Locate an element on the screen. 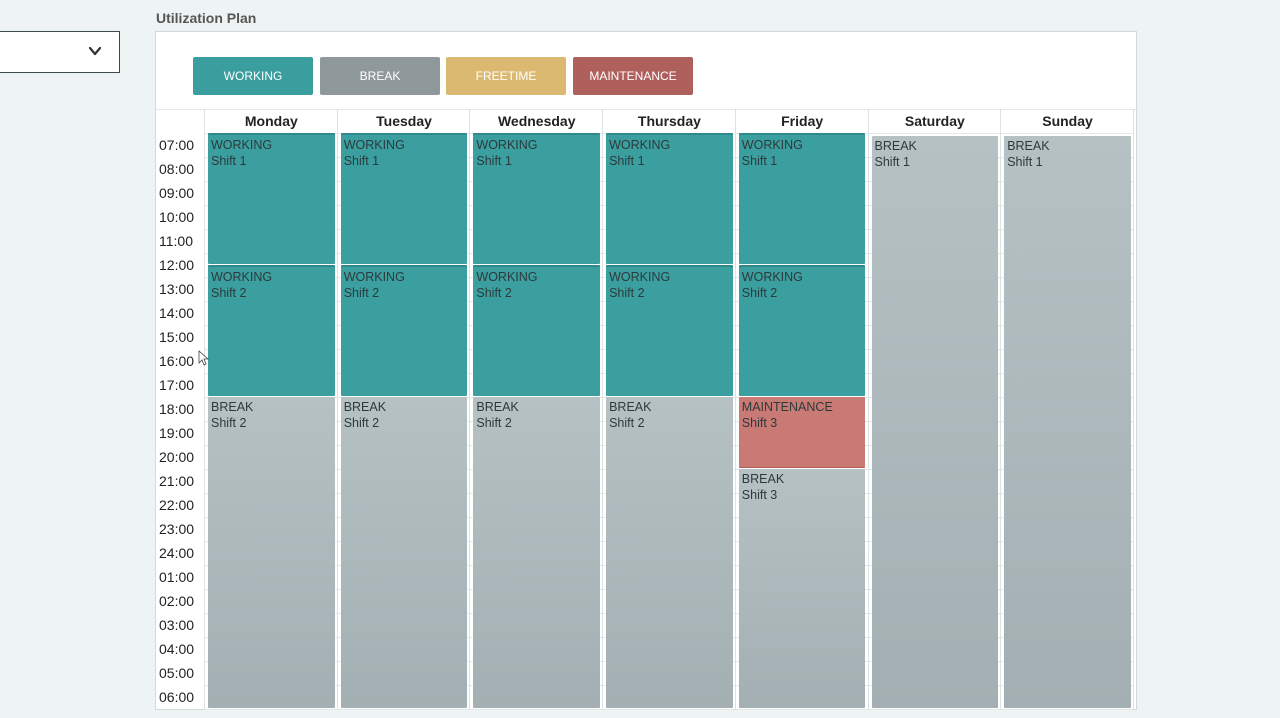 Image resolution: width=1280 pixels, height=718 pixels. day-header-thursday: Thursday is located at coordinates (669, 121).